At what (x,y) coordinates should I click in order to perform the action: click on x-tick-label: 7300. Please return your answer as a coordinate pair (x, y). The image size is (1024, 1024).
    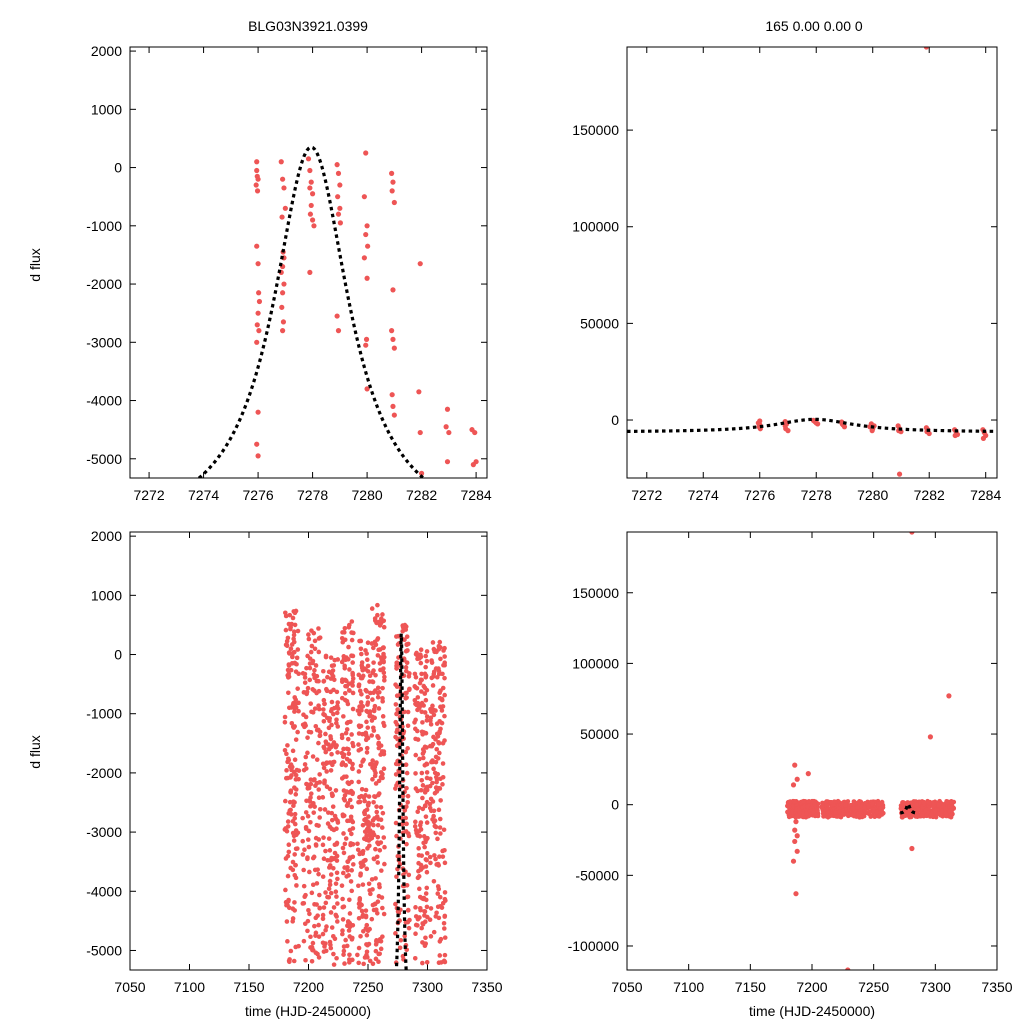
    Looking at the image, I should click on (935, 987).